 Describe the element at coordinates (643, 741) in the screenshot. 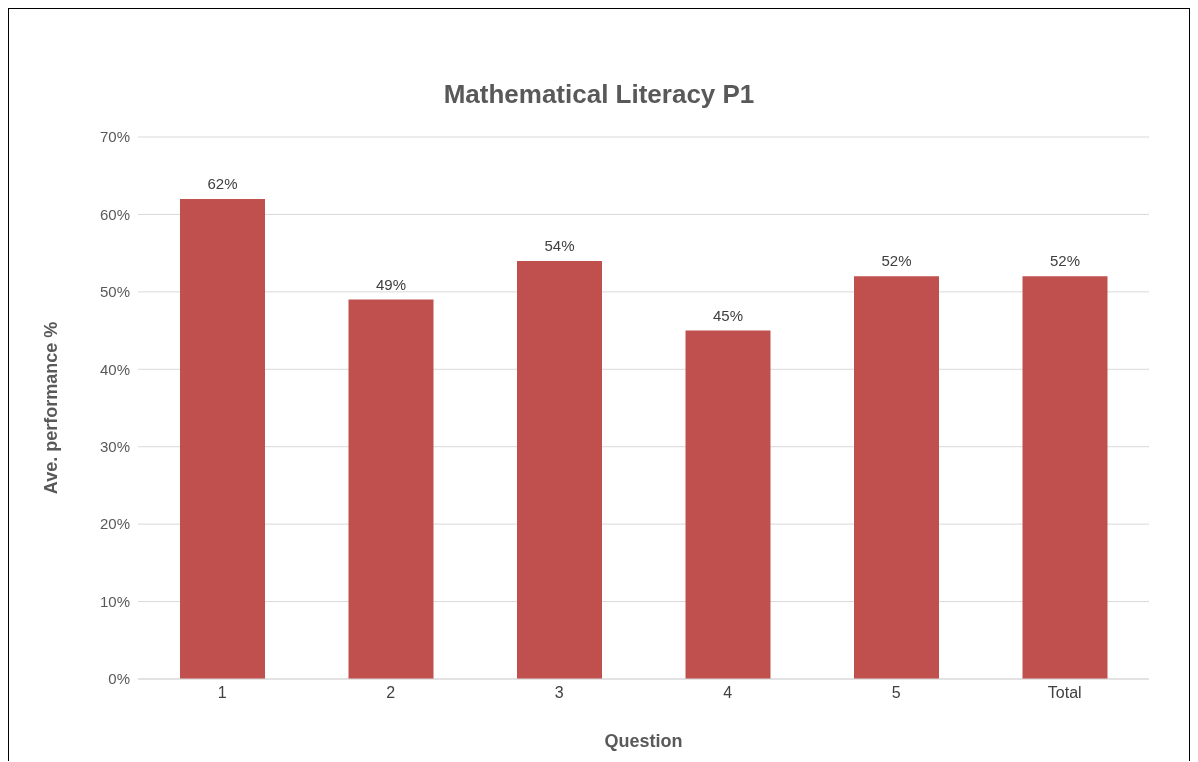

I see `x-axis-title: Question` at that location.